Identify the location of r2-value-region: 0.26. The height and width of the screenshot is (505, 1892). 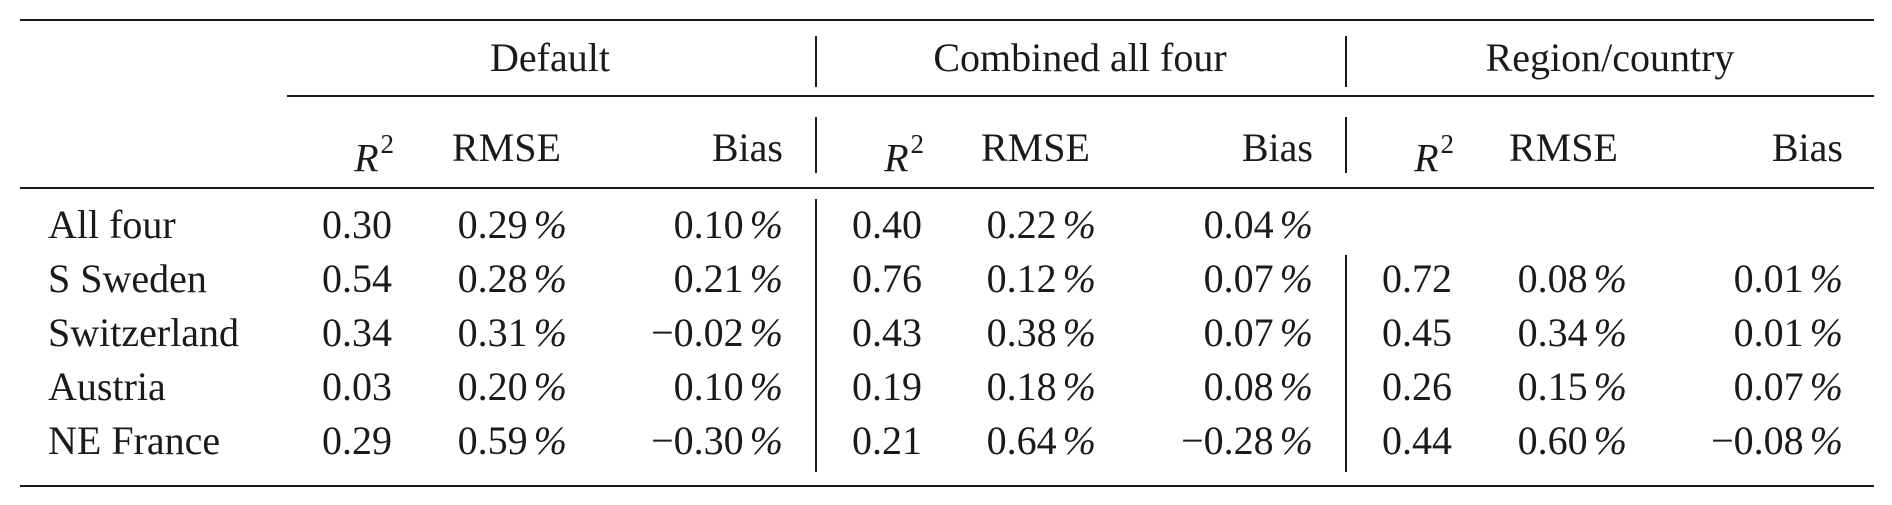
(1417, 386).